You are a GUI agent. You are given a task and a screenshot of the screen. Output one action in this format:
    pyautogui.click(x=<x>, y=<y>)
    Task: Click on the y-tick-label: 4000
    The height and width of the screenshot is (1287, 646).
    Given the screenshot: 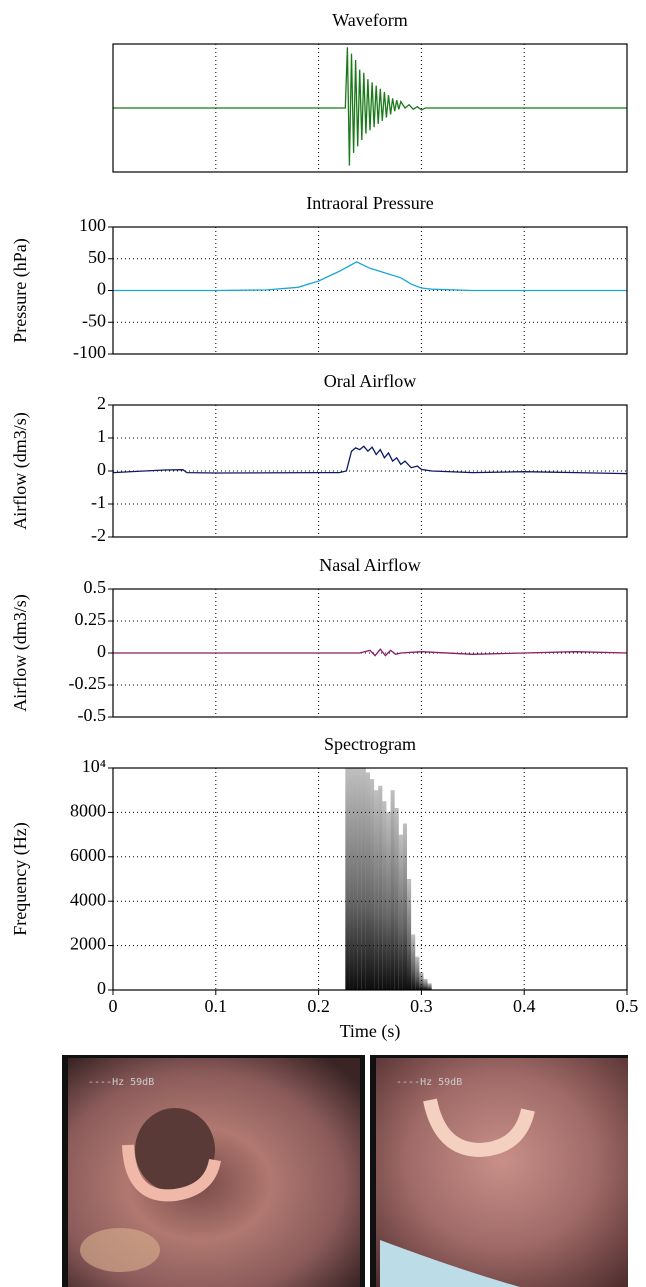 What is the action you would take?
    pyautogui.click(x=88, y=899)
    